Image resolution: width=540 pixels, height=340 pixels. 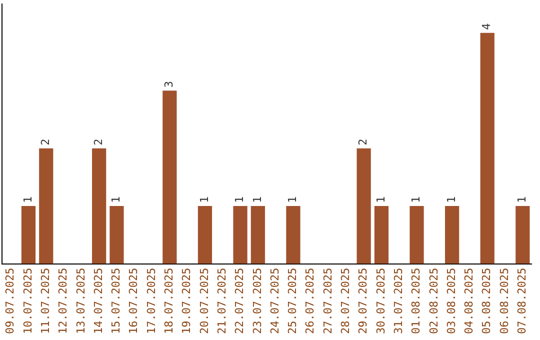 I want to click on x-tick-label: 13.07.2025, so click(x=81, y=301).